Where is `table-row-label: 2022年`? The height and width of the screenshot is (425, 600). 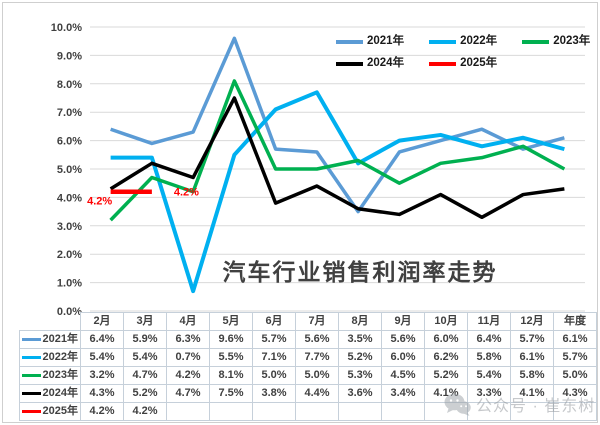
table-row-label: 2022年 is located at coordinates (60, 357).